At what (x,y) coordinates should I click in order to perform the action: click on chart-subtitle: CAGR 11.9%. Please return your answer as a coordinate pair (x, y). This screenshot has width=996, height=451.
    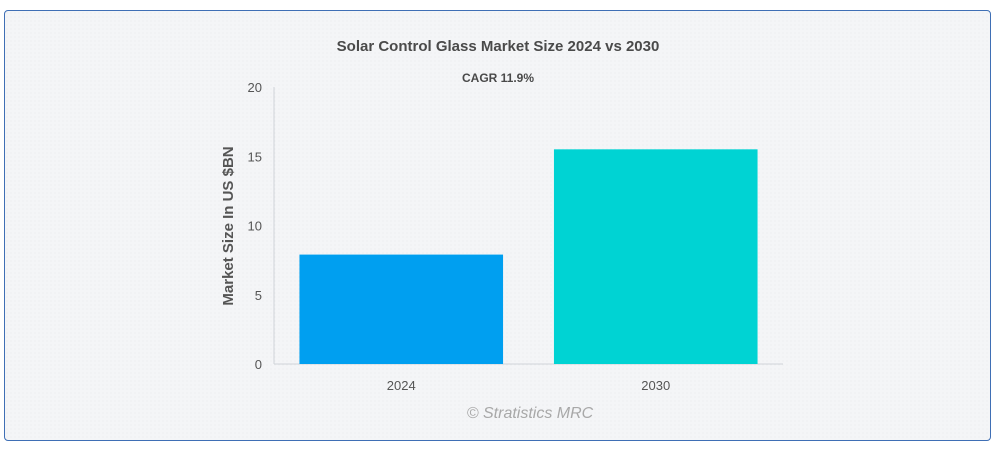
    Looking at the image, I should click on (498, 78).